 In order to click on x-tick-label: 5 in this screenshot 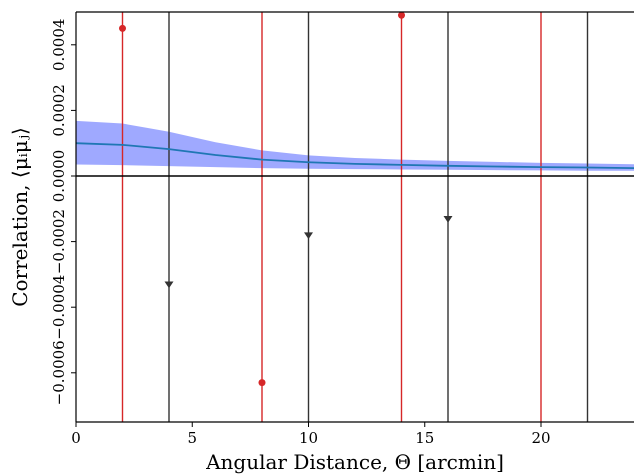, I will do `click(192, 438)`.